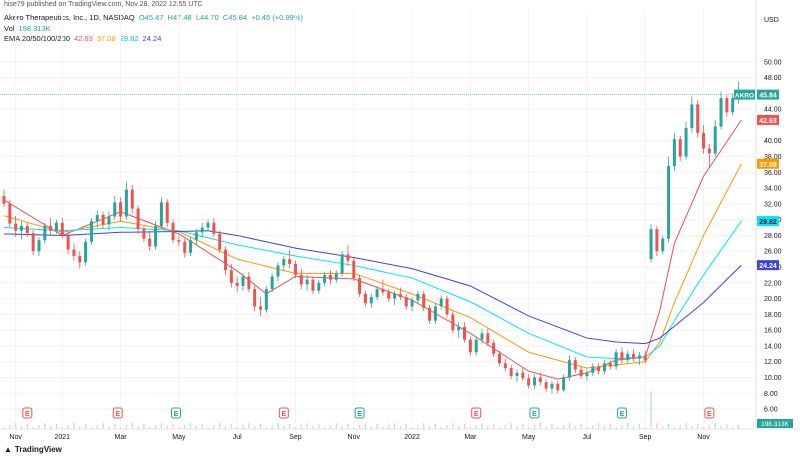 This screenshot has height=459, width=800. Describe the element at coordinates (63, 437) in the screenshot. I see `x-tick-label: 2021` at that location.